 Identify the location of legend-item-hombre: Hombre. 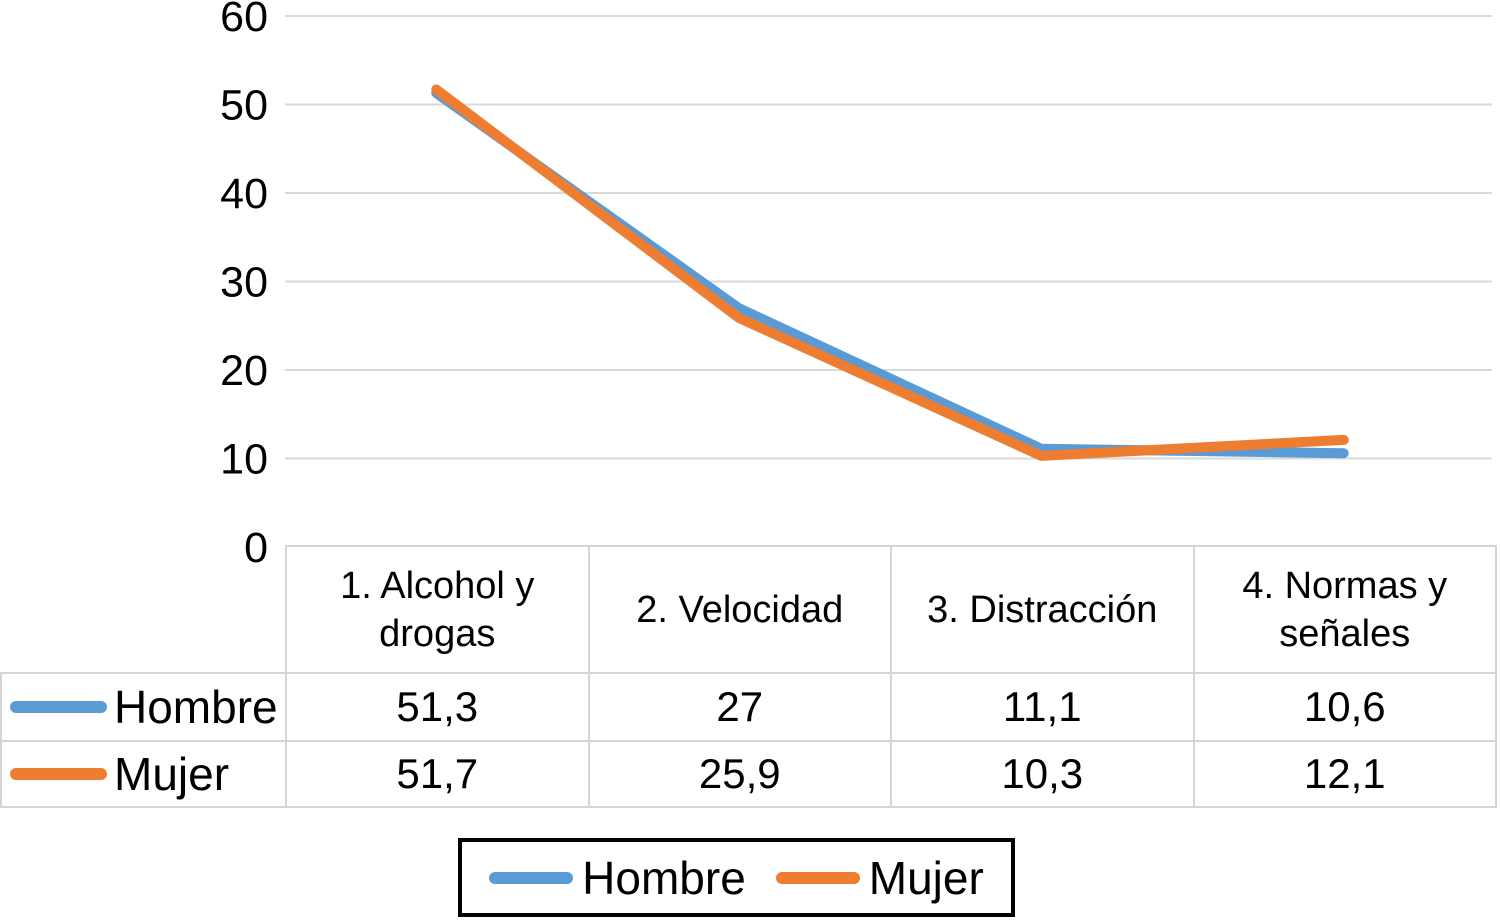
(617, 878).